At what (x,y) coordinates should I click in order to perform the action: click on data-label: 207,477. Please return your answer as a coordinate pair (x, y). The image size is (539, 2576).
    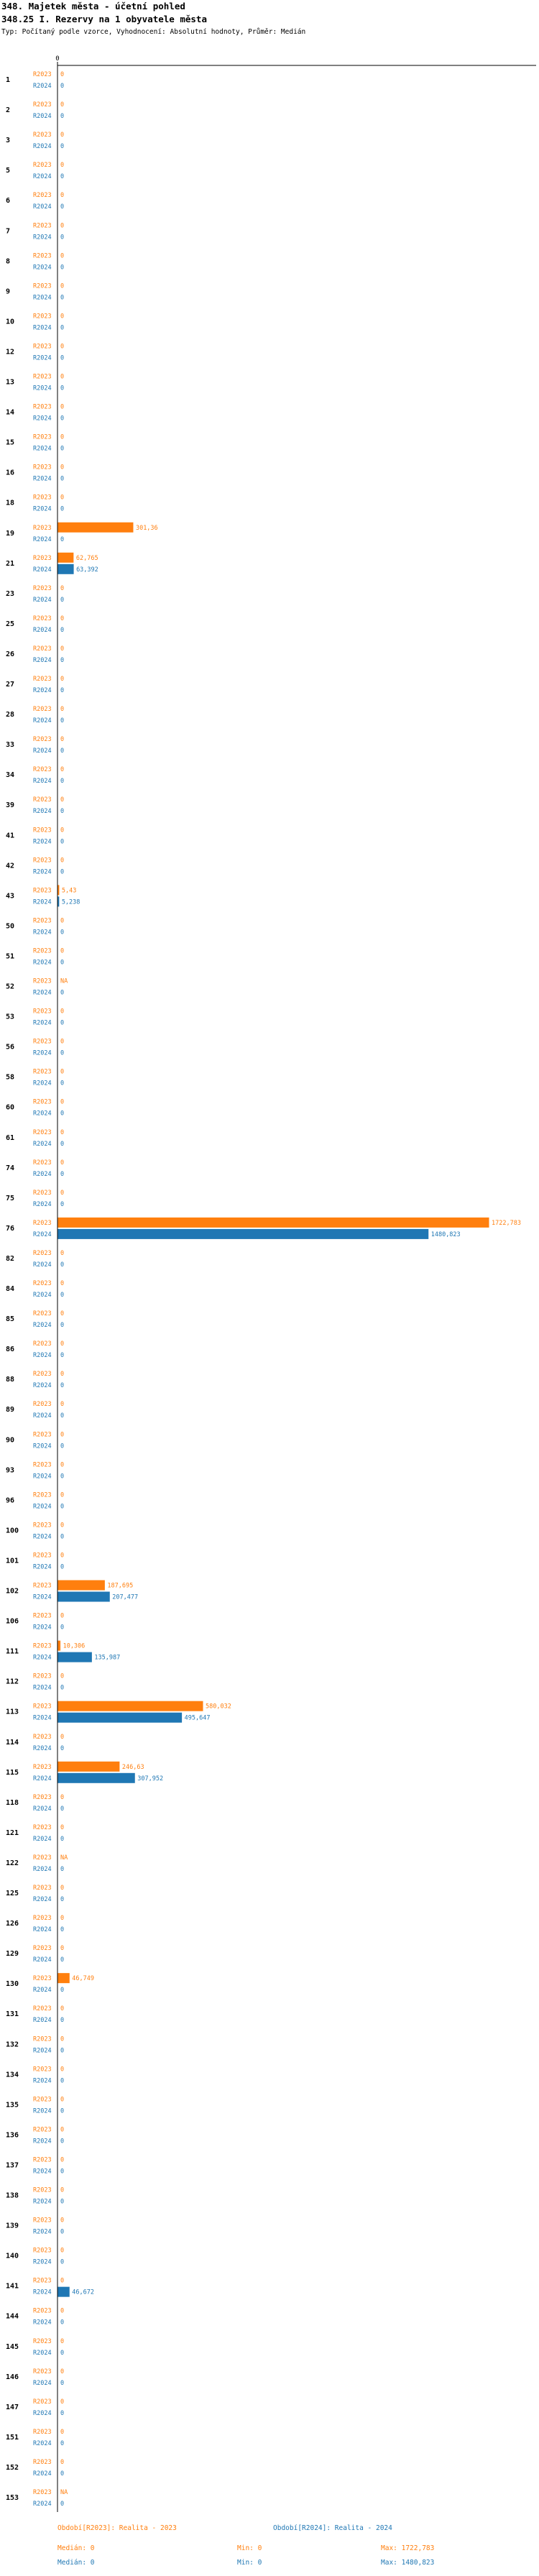
    Looking at the image, I should click on (125, 1597).